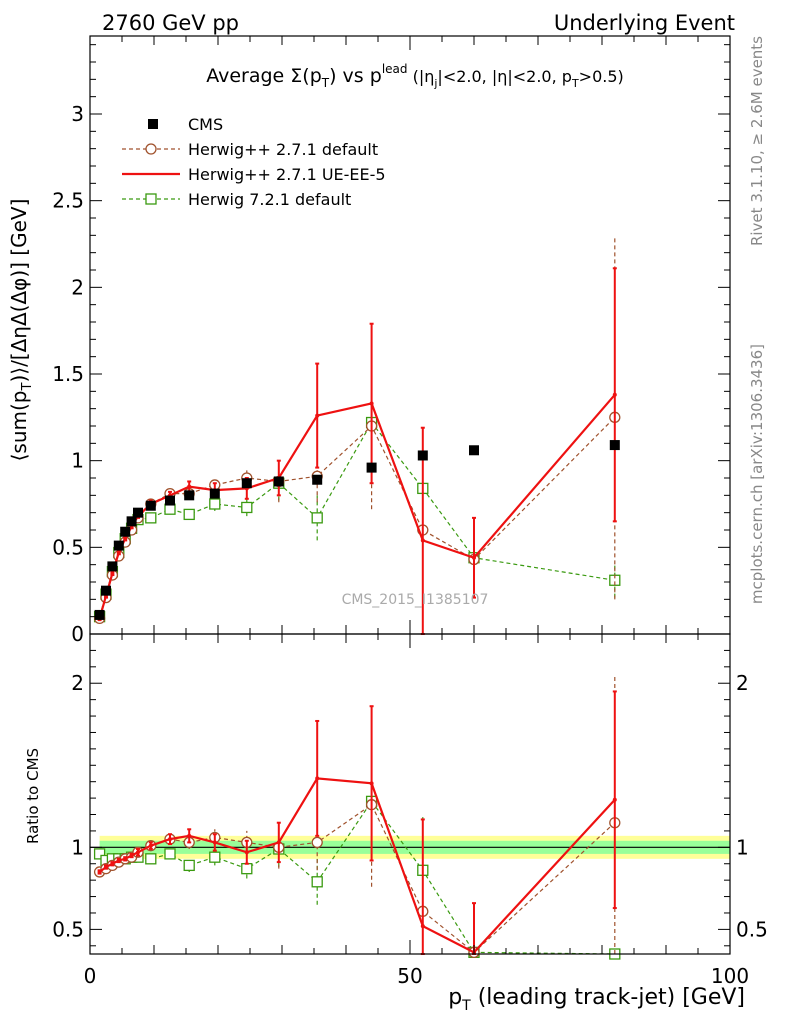 This screenshot has height=1024, width=786. What do you see at coordinates (730, 976) in the screenshot?
I see `xtick-label: 100` at bounding box center [730, 976].